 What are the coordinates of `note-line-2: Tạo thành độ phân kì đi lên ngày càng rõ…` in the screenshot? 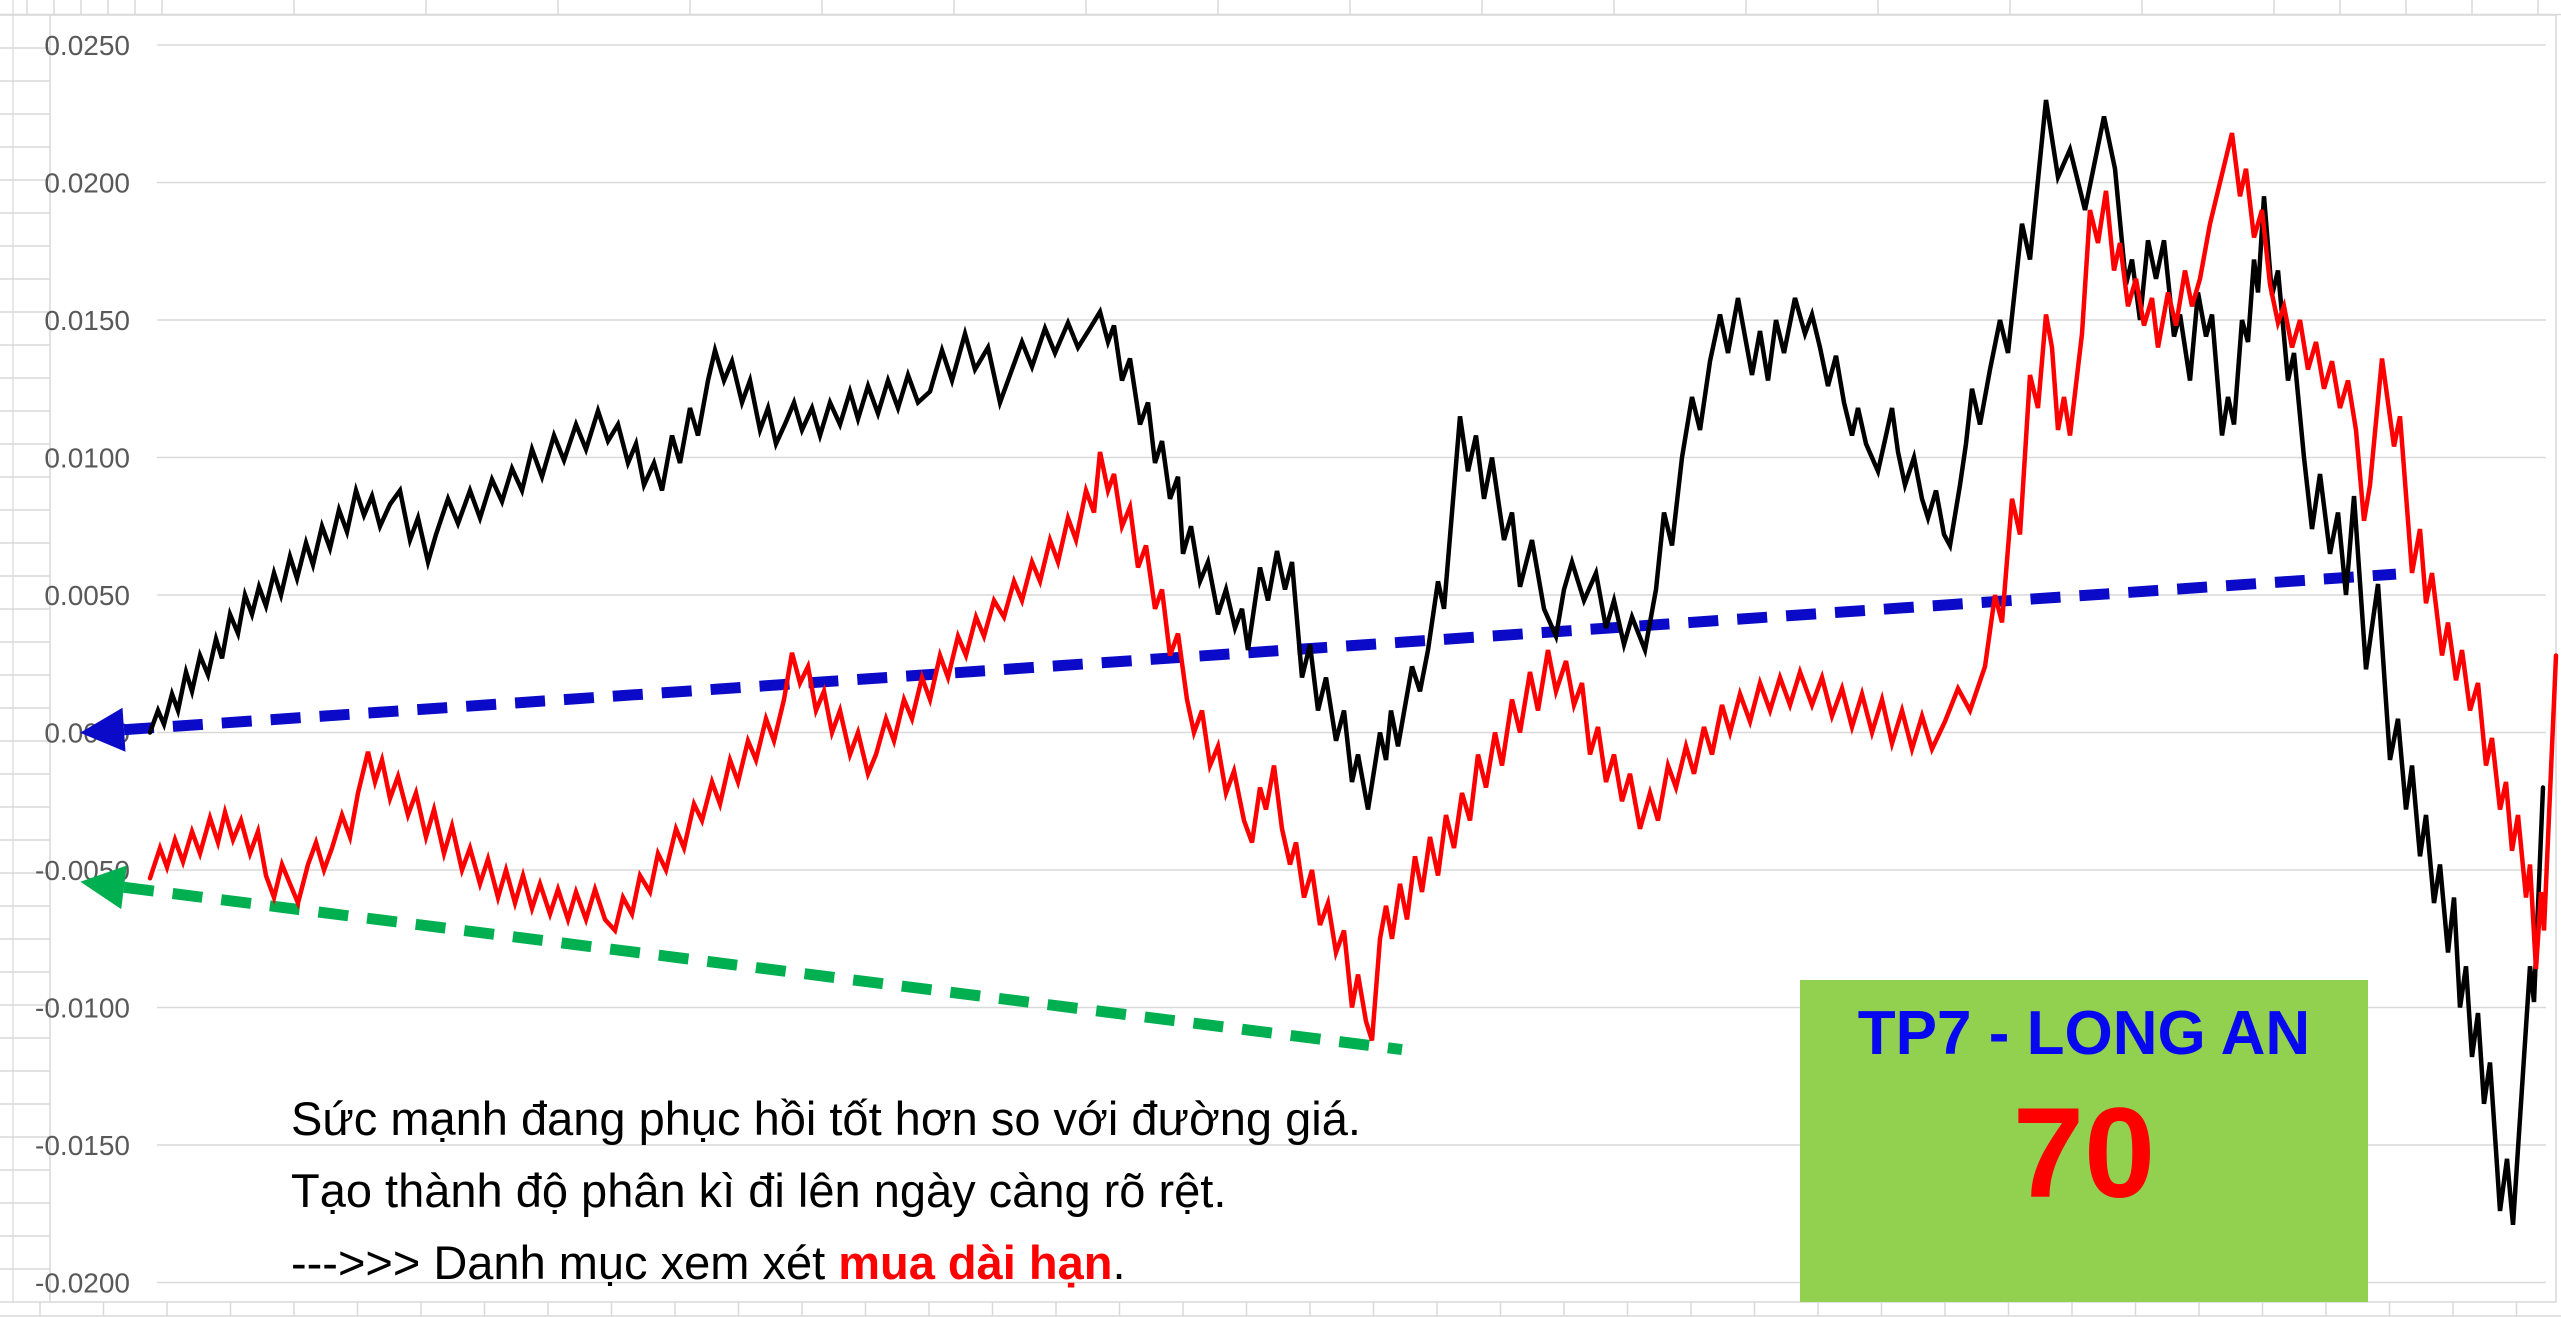 It's located at (759, 1190).